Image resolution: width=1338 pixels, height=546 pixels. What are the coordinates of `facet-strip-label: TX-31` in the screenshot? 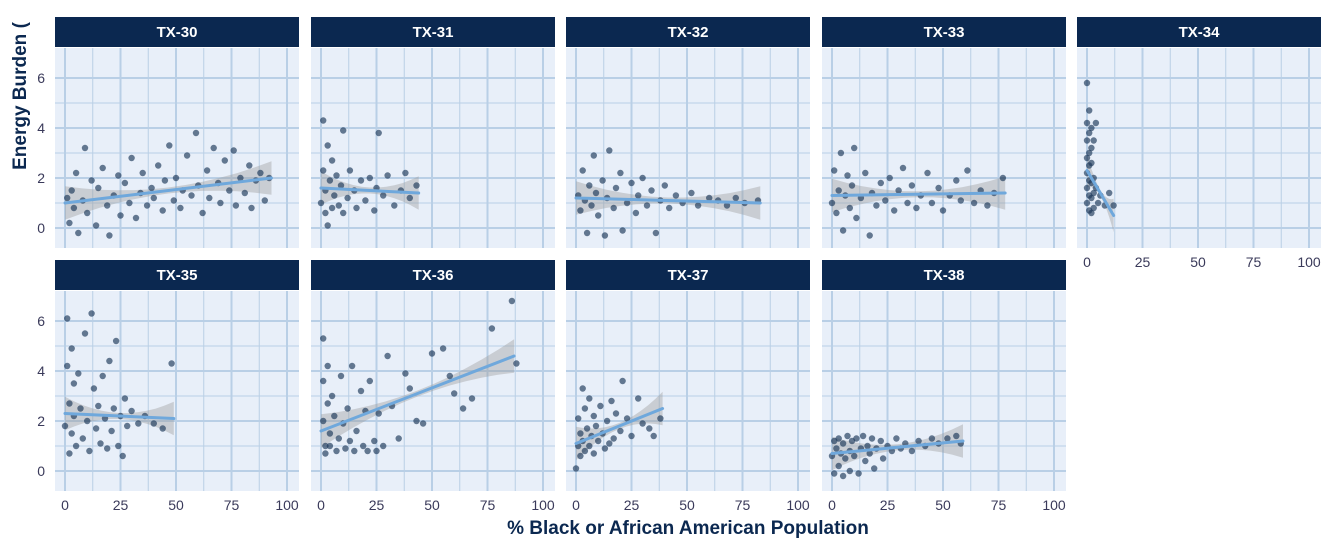 It's located at (433, 32).